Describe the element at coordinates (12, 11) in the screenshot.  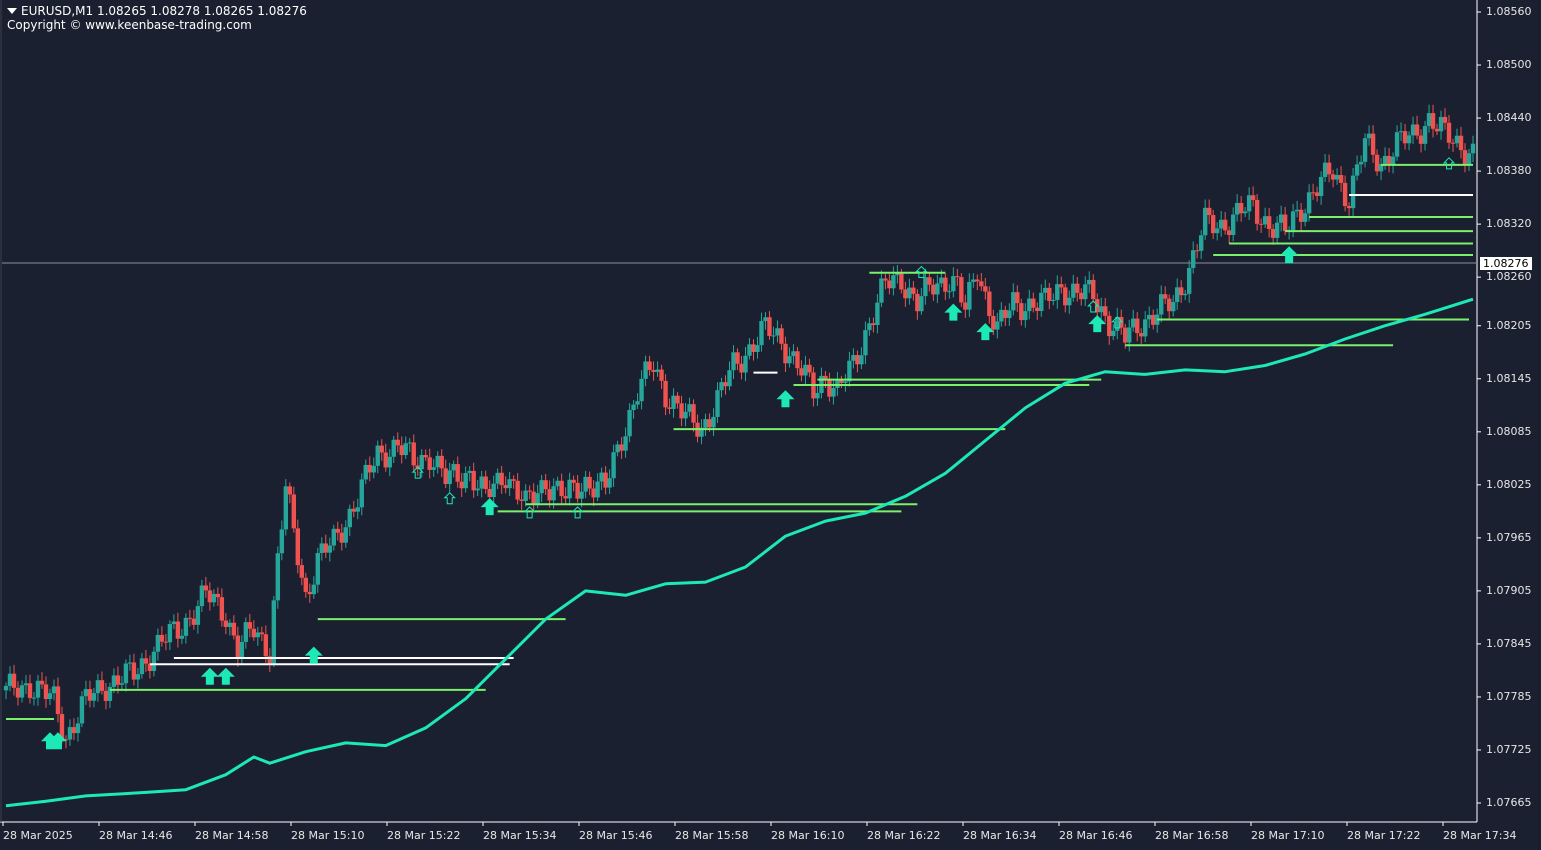
I see `dropdown-triangle-icon` at that location.